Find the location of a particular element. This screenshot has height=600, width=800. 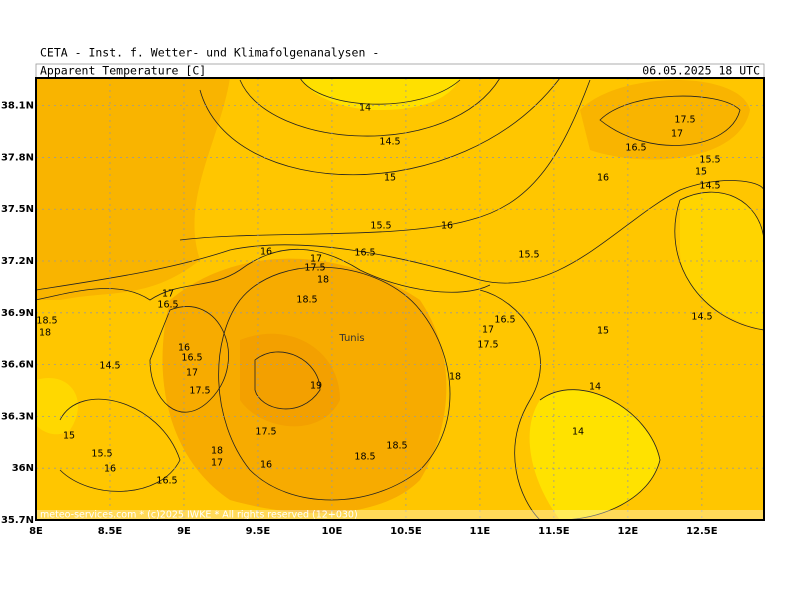

coastline is located at coordinates (263, 274).